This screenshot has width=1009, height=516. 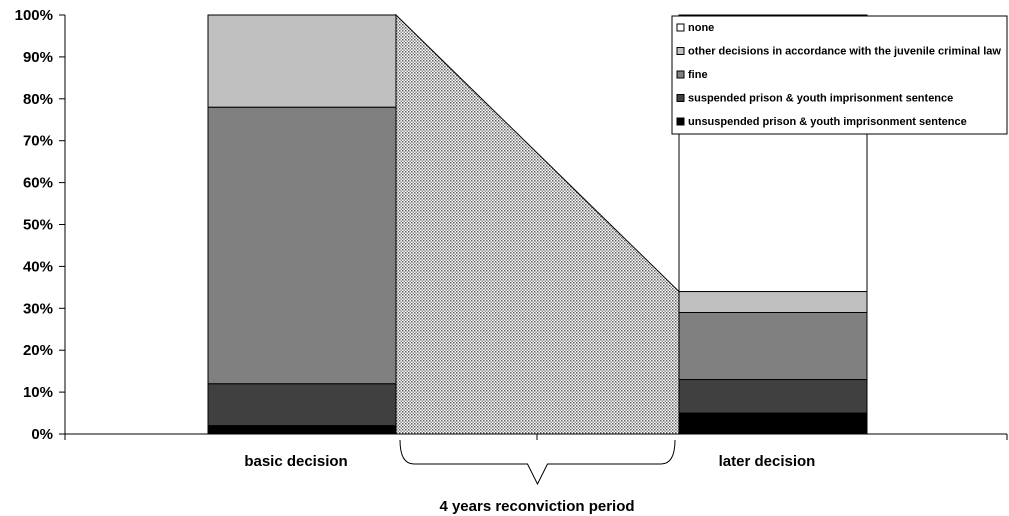 What do you see at coordinates (38, 57) in the screenshot?
I see `y-tick-label: 90%` at bounding box center [38, 57].